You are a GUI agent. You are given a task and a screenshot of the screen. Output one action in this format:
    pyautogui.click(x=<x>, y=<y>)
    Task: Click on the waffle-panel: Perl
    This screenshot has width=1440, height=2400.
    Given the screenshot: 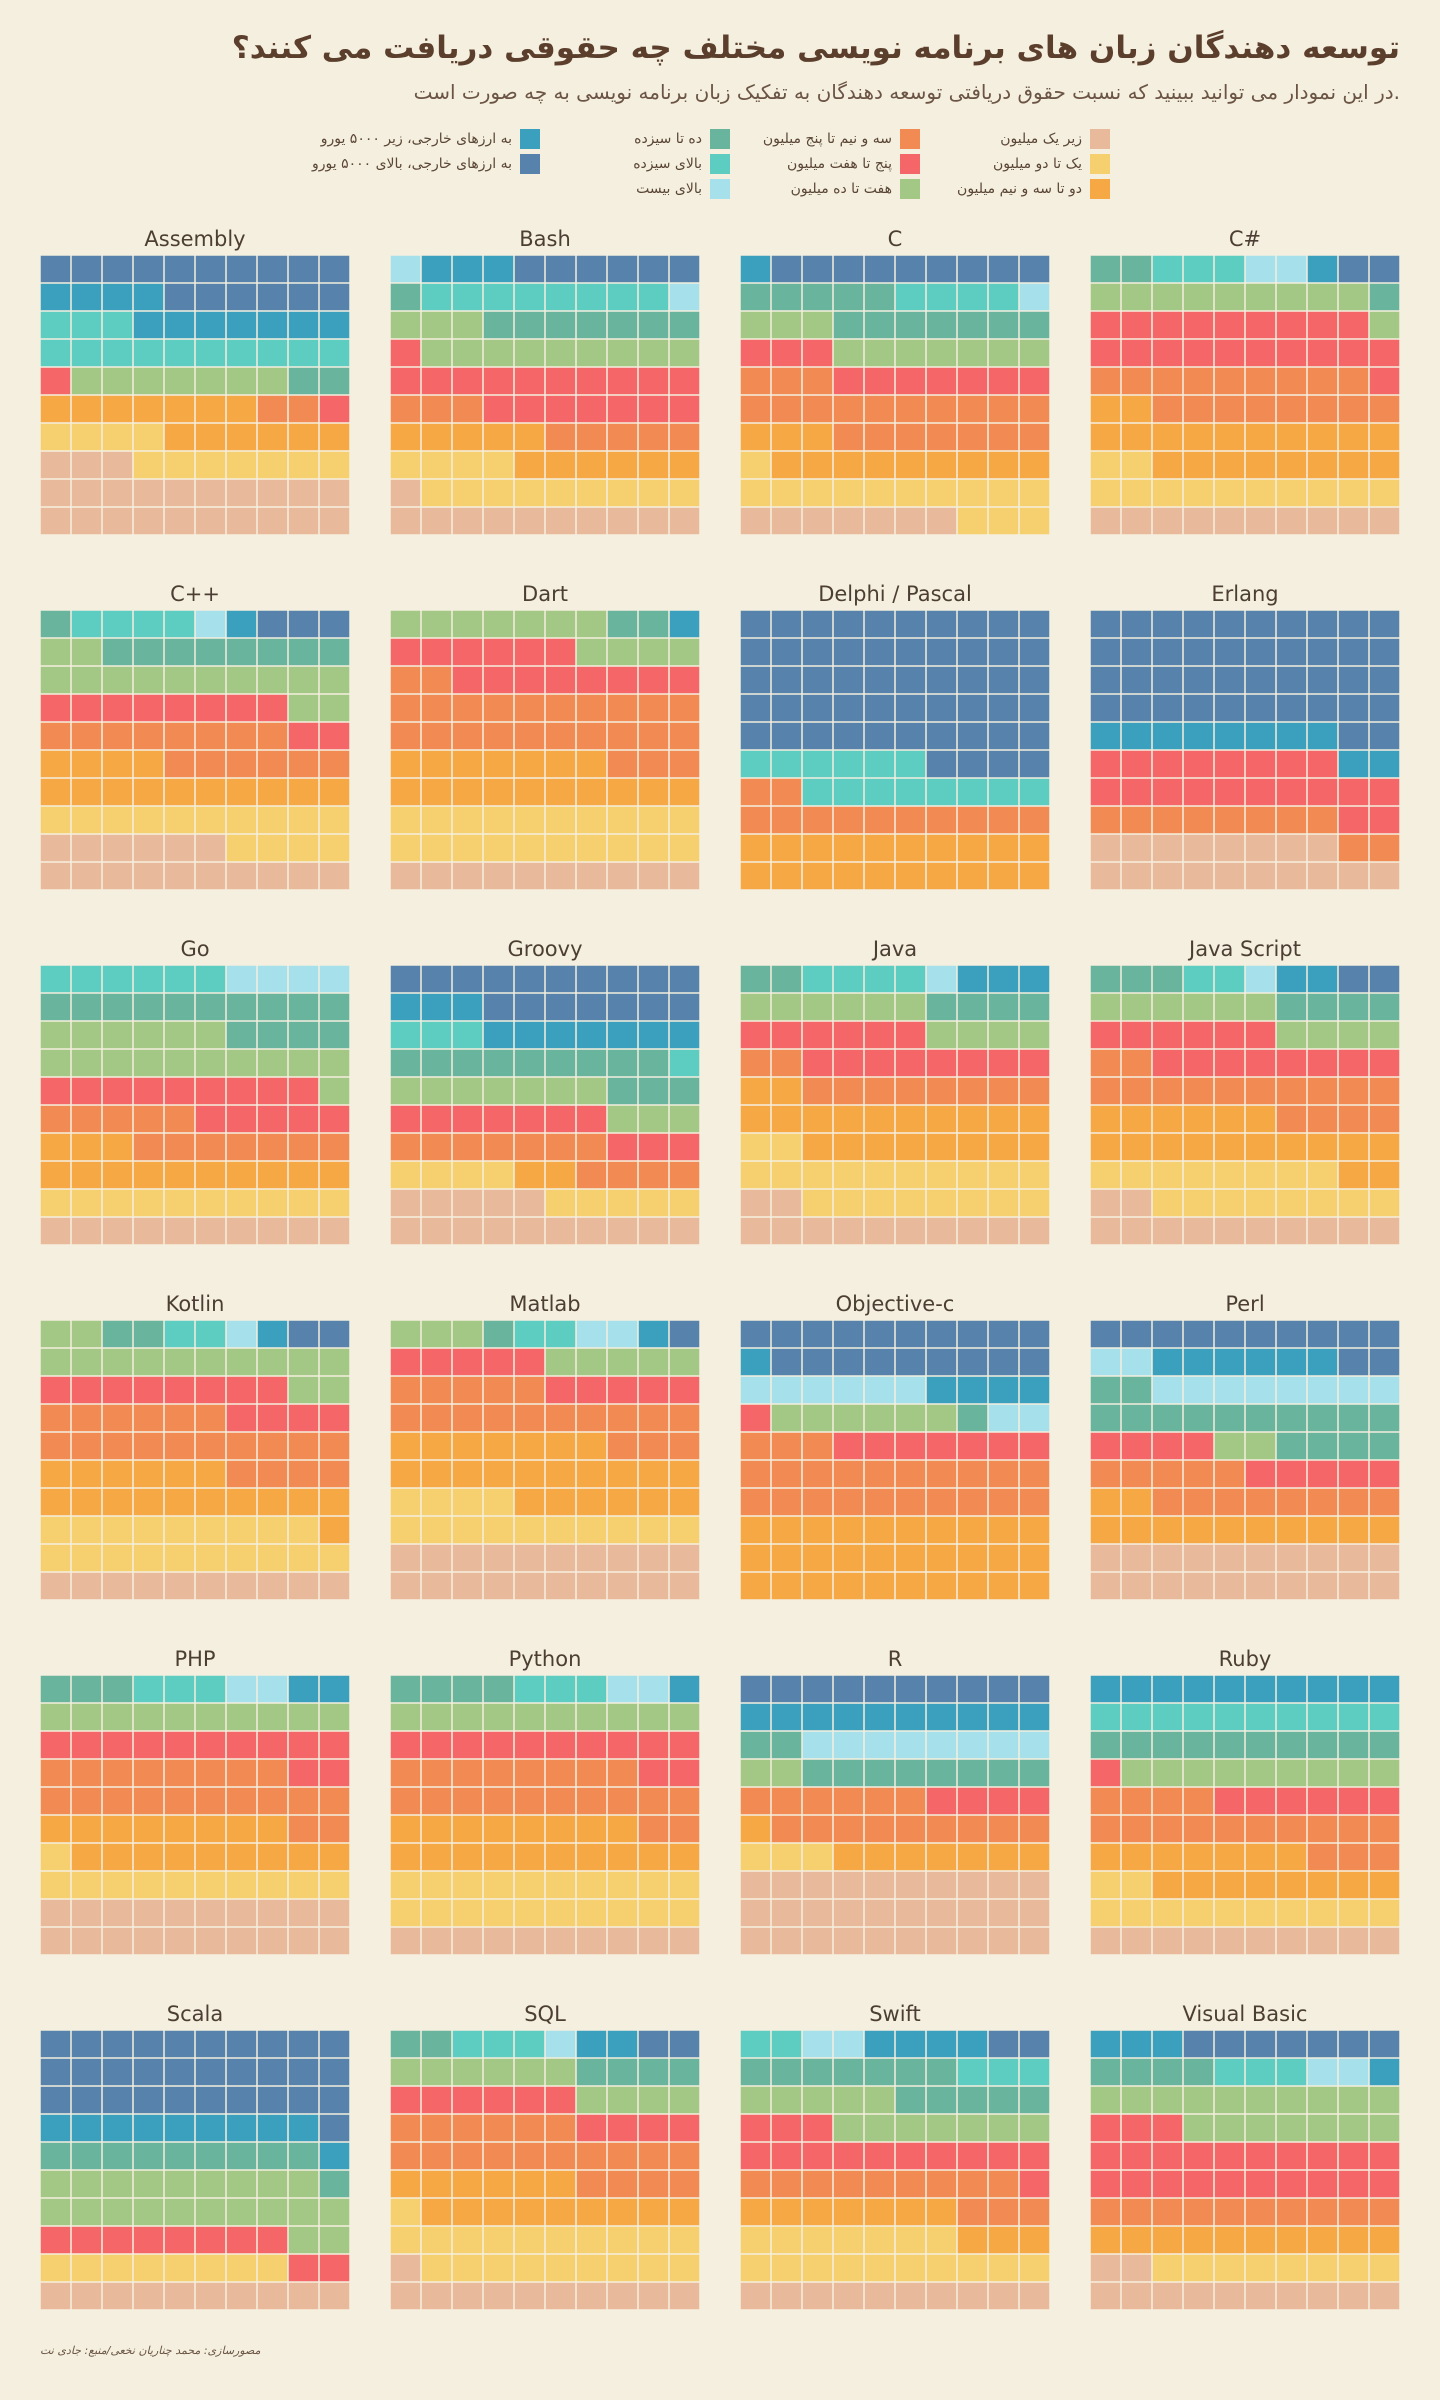 What is the action you would take?
    pyautogui.click(x=1245, y=1450)
    